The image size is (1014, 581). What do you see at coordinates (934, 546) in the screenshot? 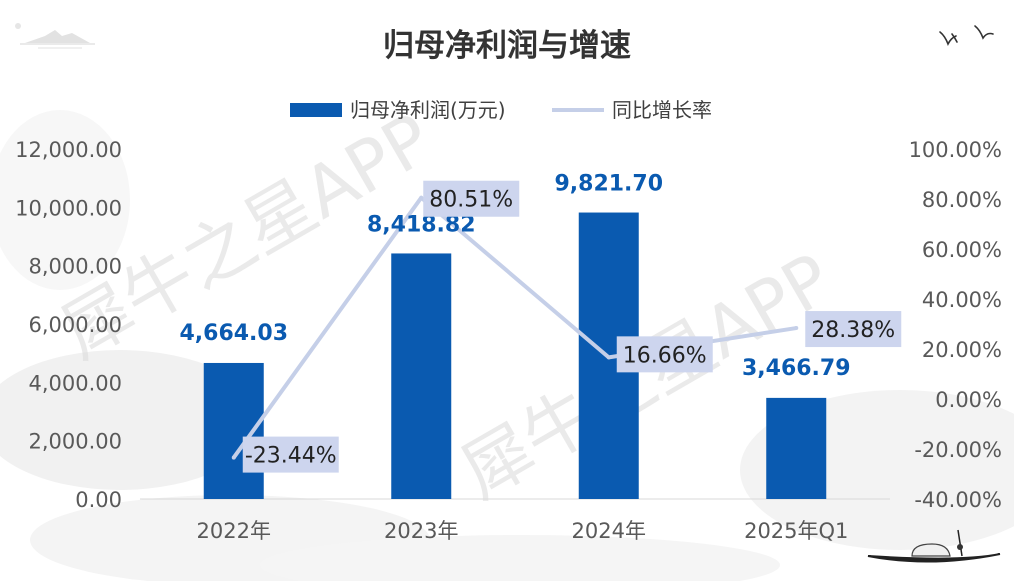
I see `boat-decoration-icon` at bounding box center [934, 546].